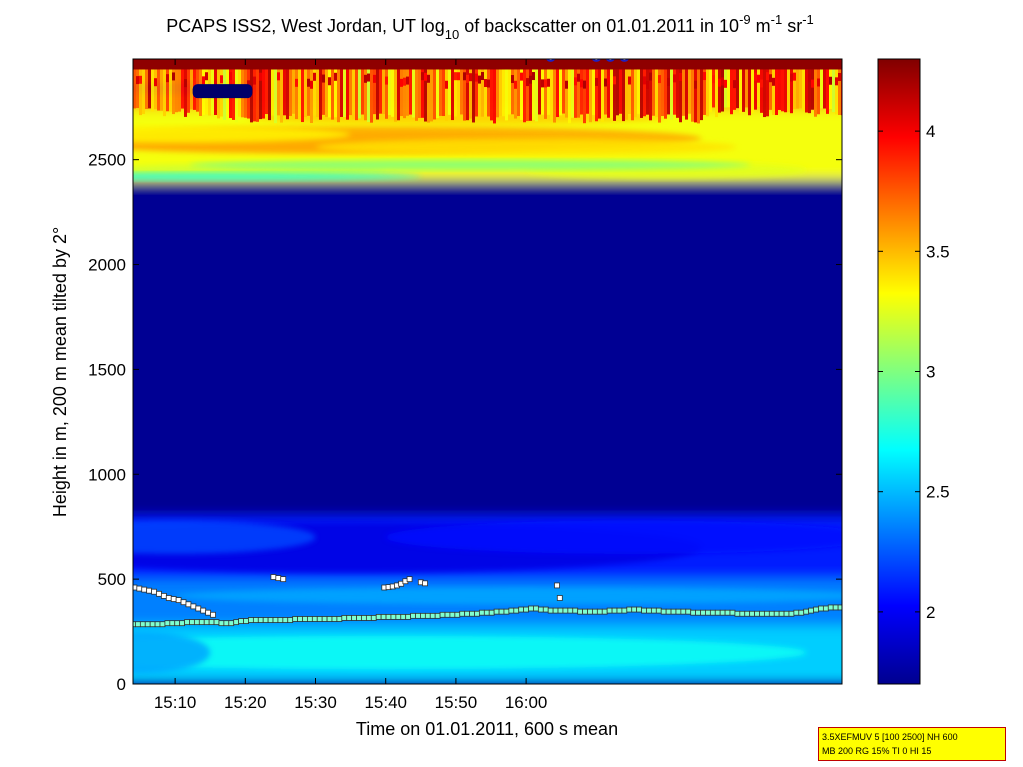 This screenshot has width=1023, height=767. I want to click on colorbar-tick-label: 2.5, so click(938, 492).